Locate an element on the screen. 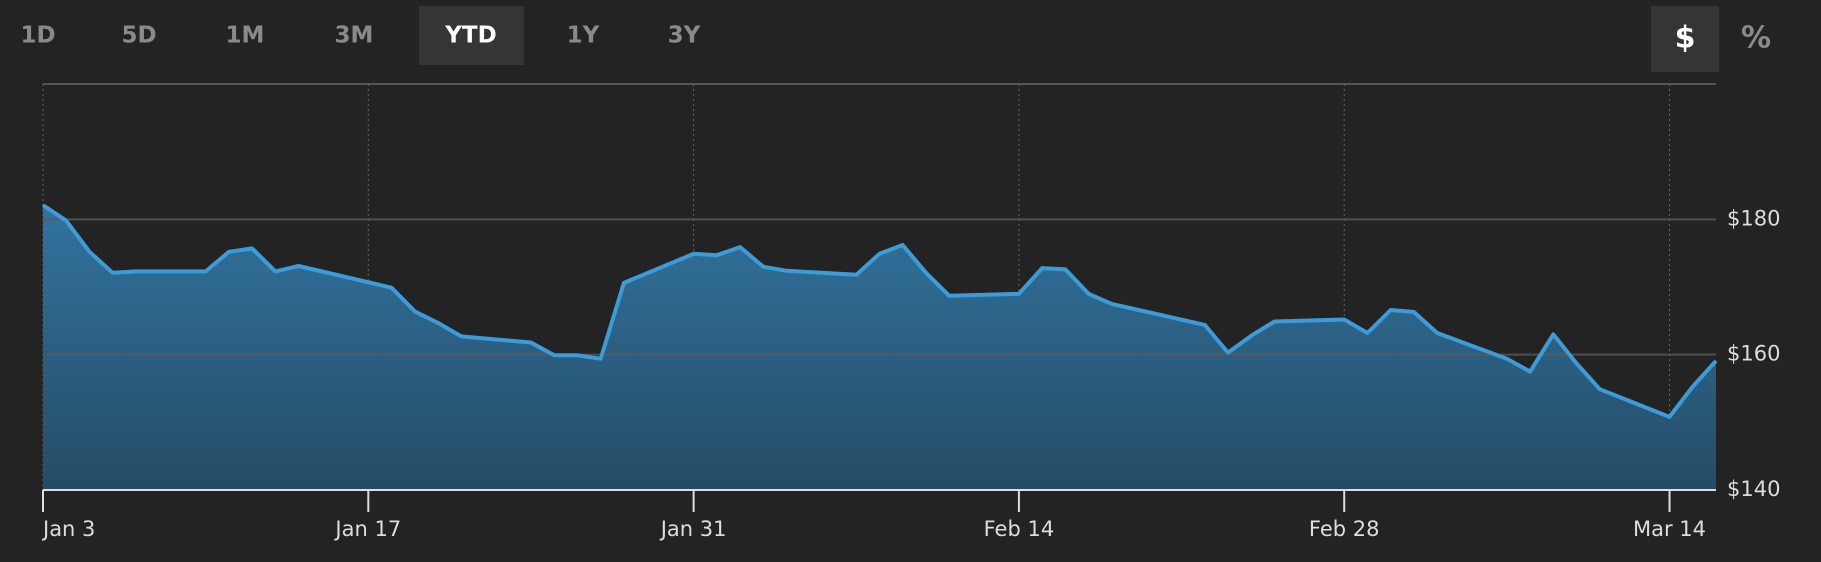 This screenshot has height=562, width=1821. range-button: 3Y is located at coordinates (684, 36).